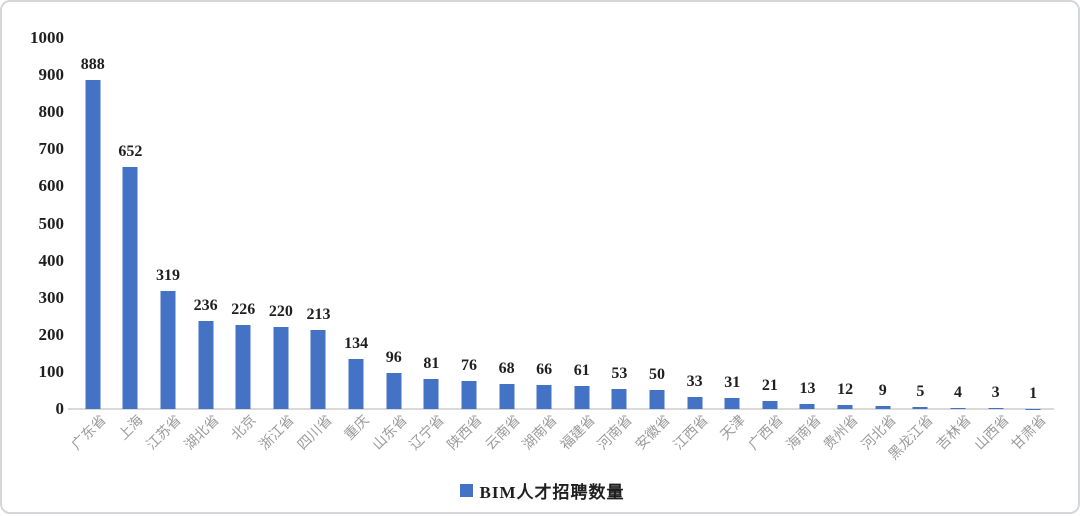 The height and width of the screenshot is (516, 1080). Describe the element at coordinates (390, 433) in the screenshot. I see `x-axis-tick-label: 山东省` at that location.